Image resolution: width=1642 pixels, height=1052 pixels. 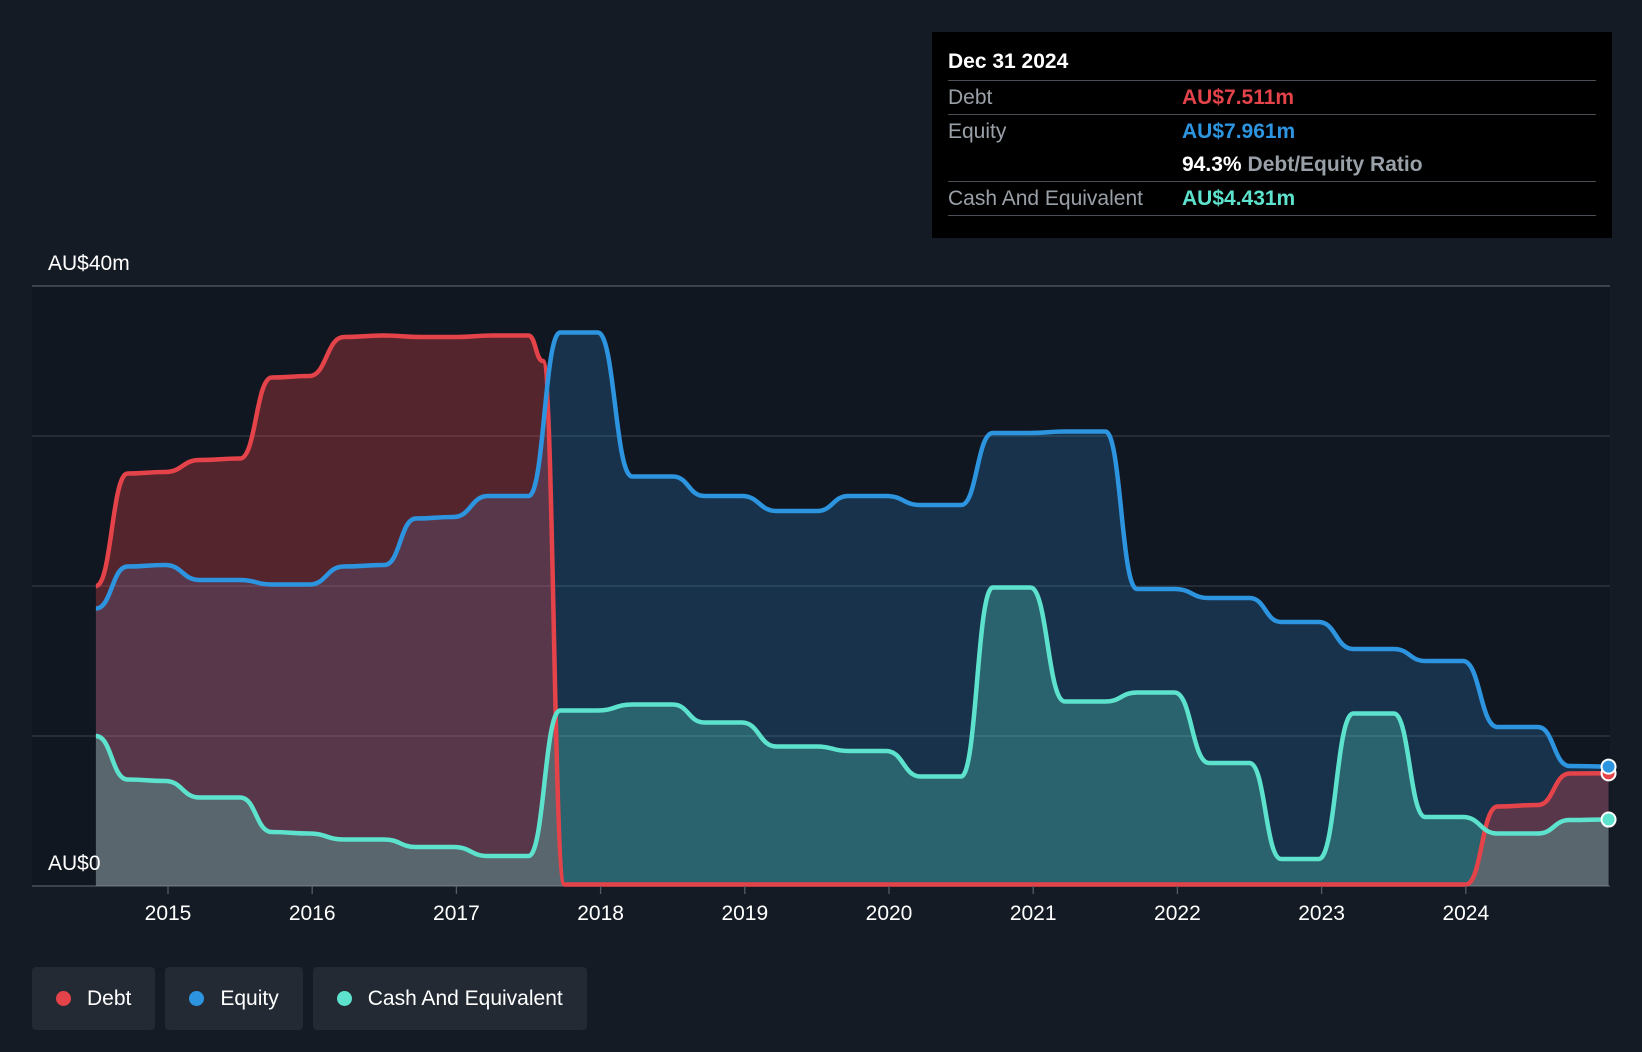 What do you see at coordinates (344, 998) in the screenshot?
I see `legend-dot-cash-icon` at bounding box center [344, 998].